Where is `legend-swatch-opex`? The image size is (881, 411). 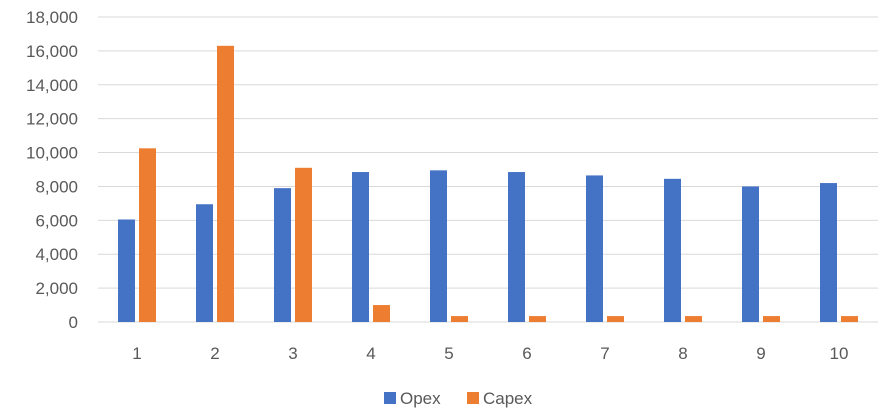 legend-swatch-opex is located at coordinates (390, 398).